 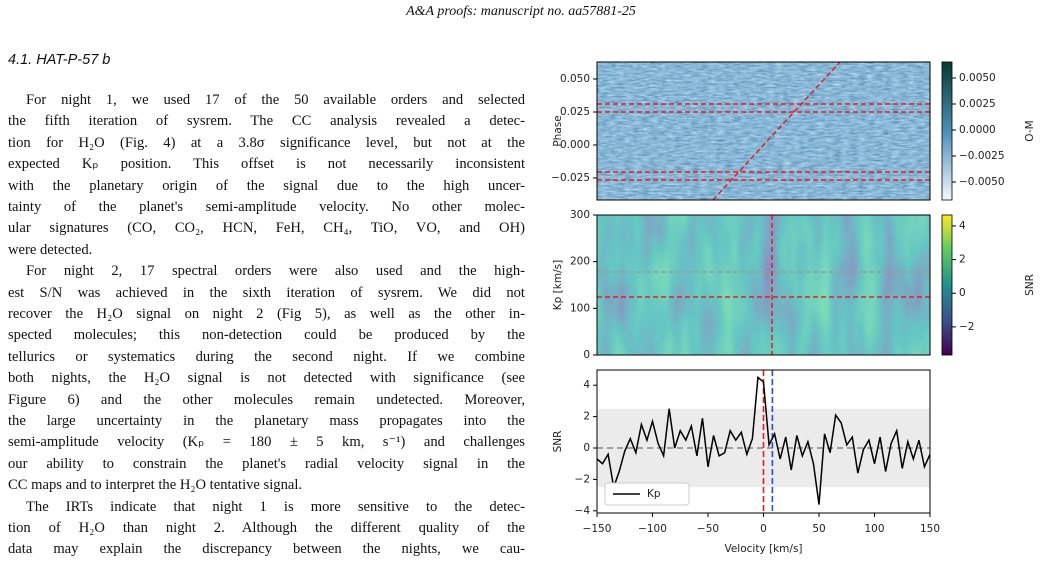 I want to click on legend-box, so click(x=647, y=494).